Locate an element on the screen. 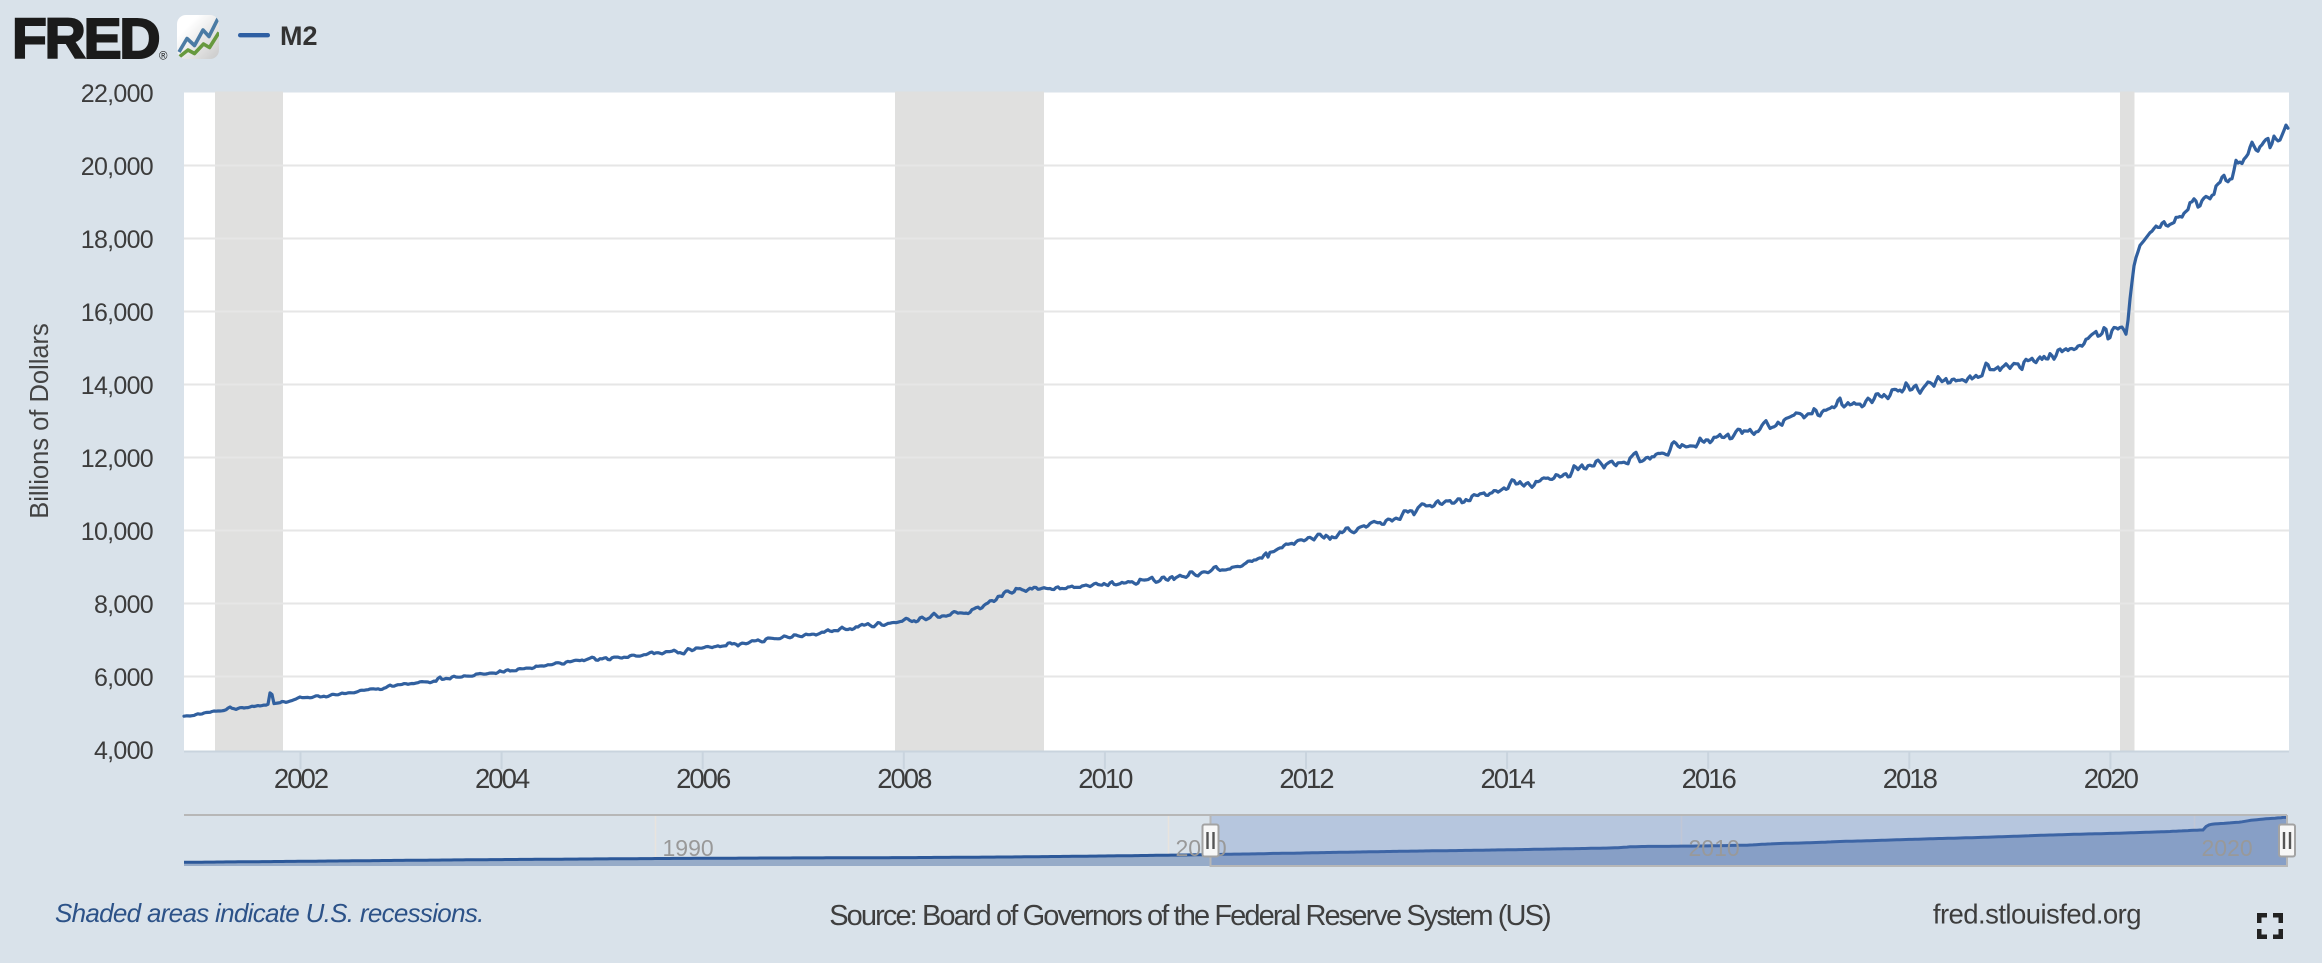 The height and width of the screenshot is (963, 2322). svg-text: 4,000 is located at coordinates (123, 751).